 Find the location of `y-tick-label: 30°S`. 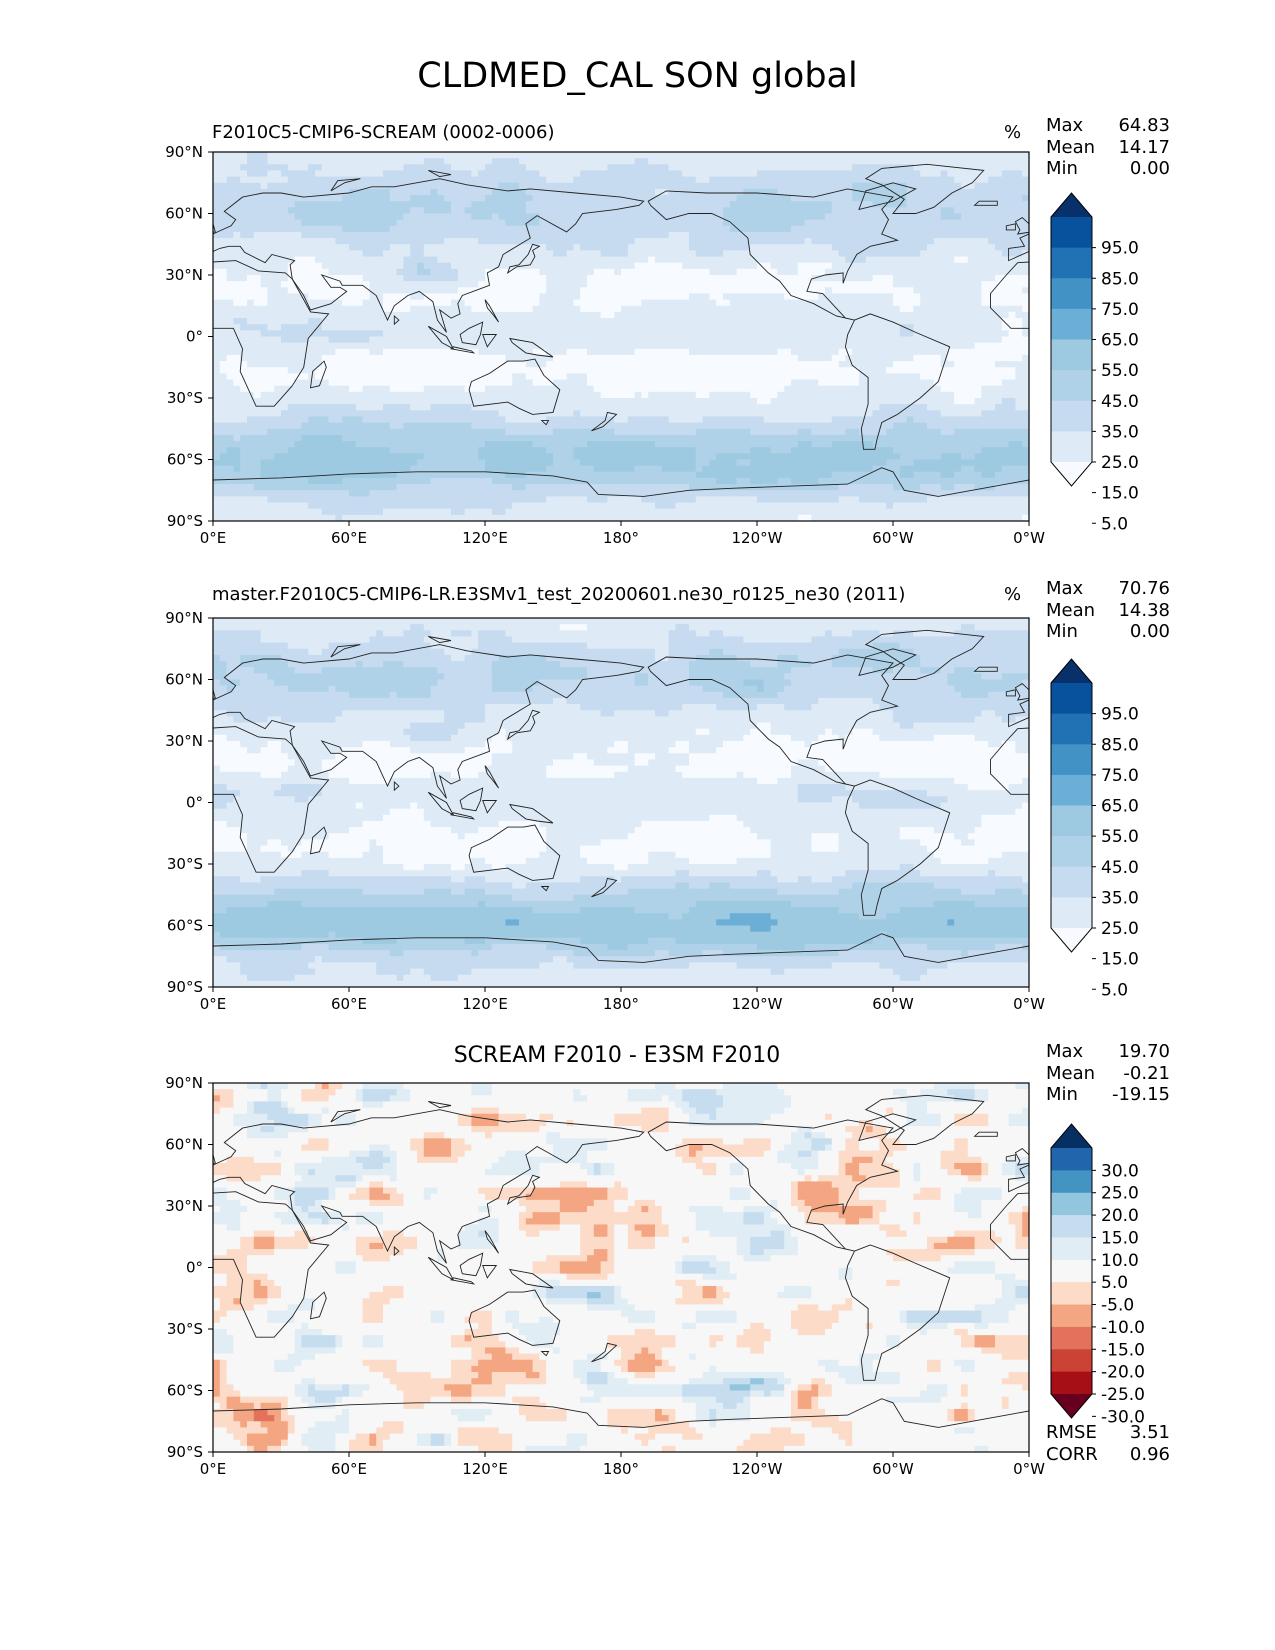

y-tick-label: 30°S is located at coordinates (185, 398).